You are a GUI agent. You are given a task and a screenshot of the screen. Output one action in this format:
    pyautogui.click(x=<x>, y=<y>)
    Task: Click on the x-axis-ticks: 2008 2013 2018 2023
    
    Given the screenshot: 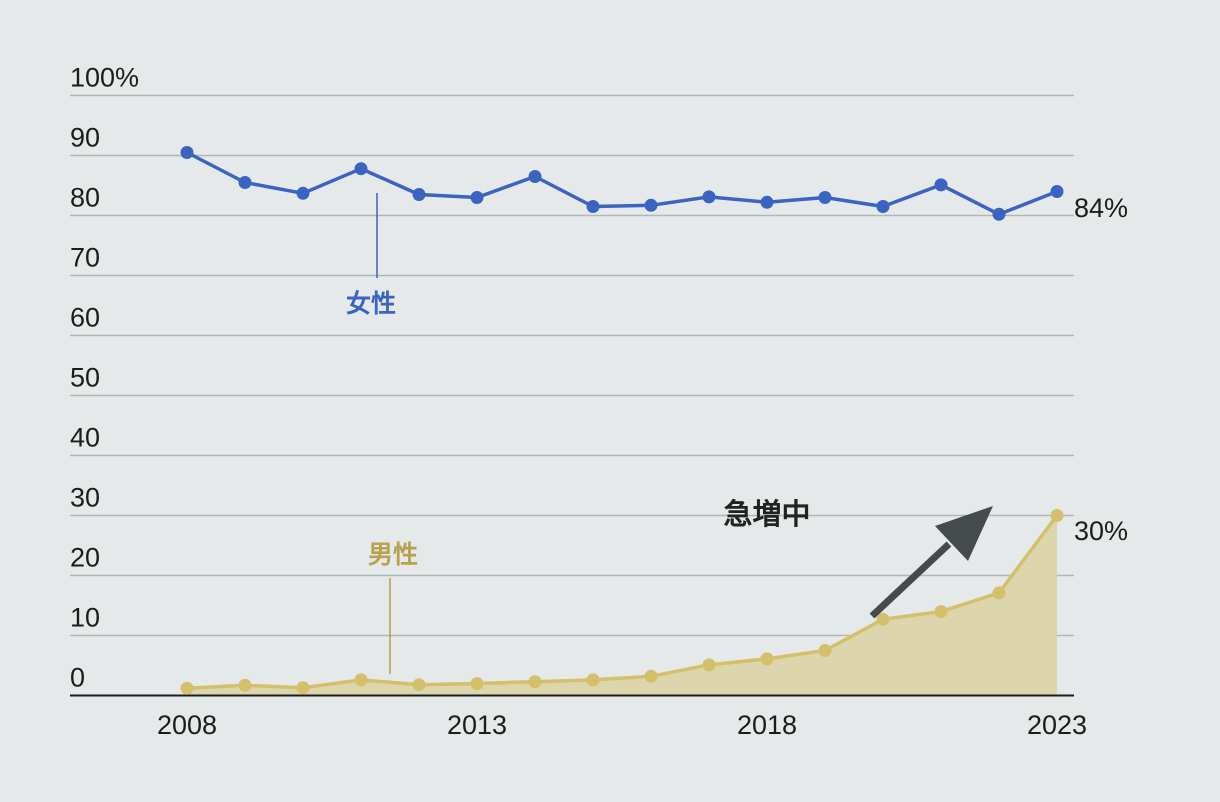 What is the action you would take?
    pyautogui.click(x=622, y=725)
    